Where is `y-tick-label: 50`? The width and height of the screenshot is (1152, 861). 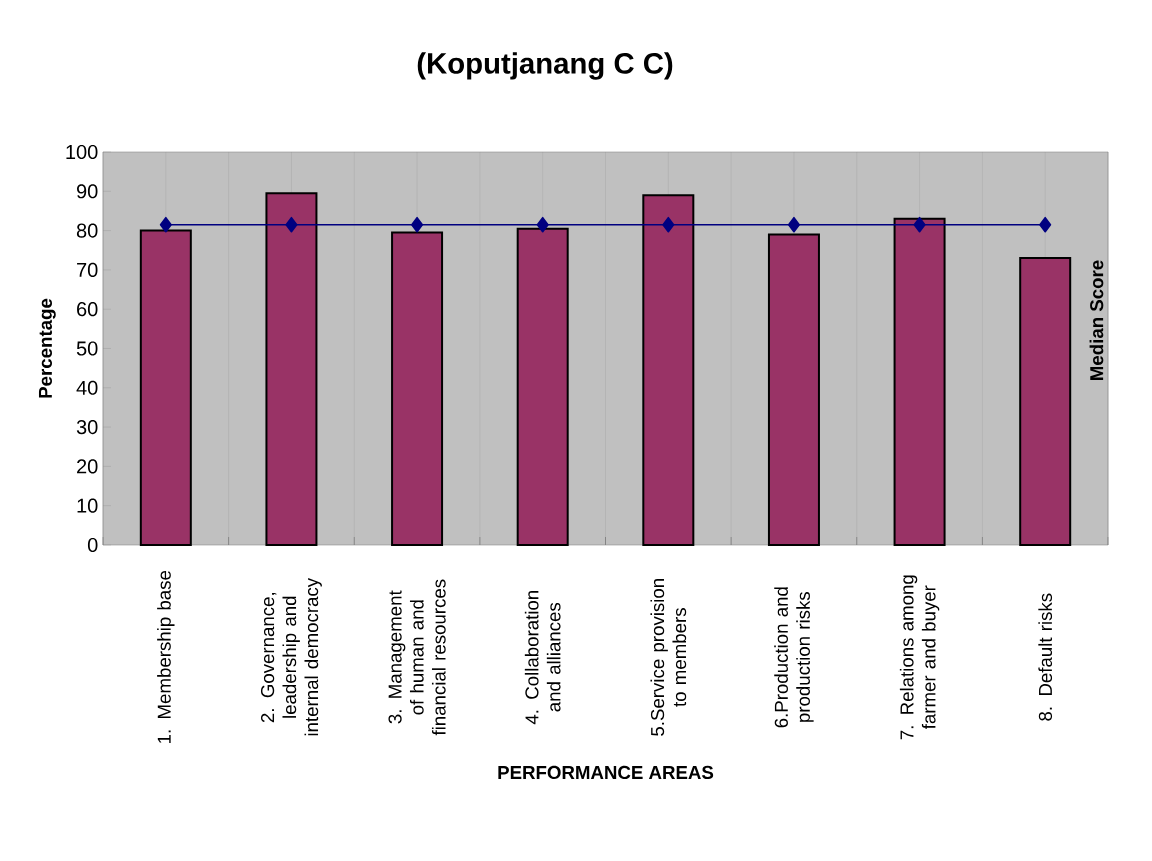 y-tick-label: 50 is located at coordinates (87, 348).